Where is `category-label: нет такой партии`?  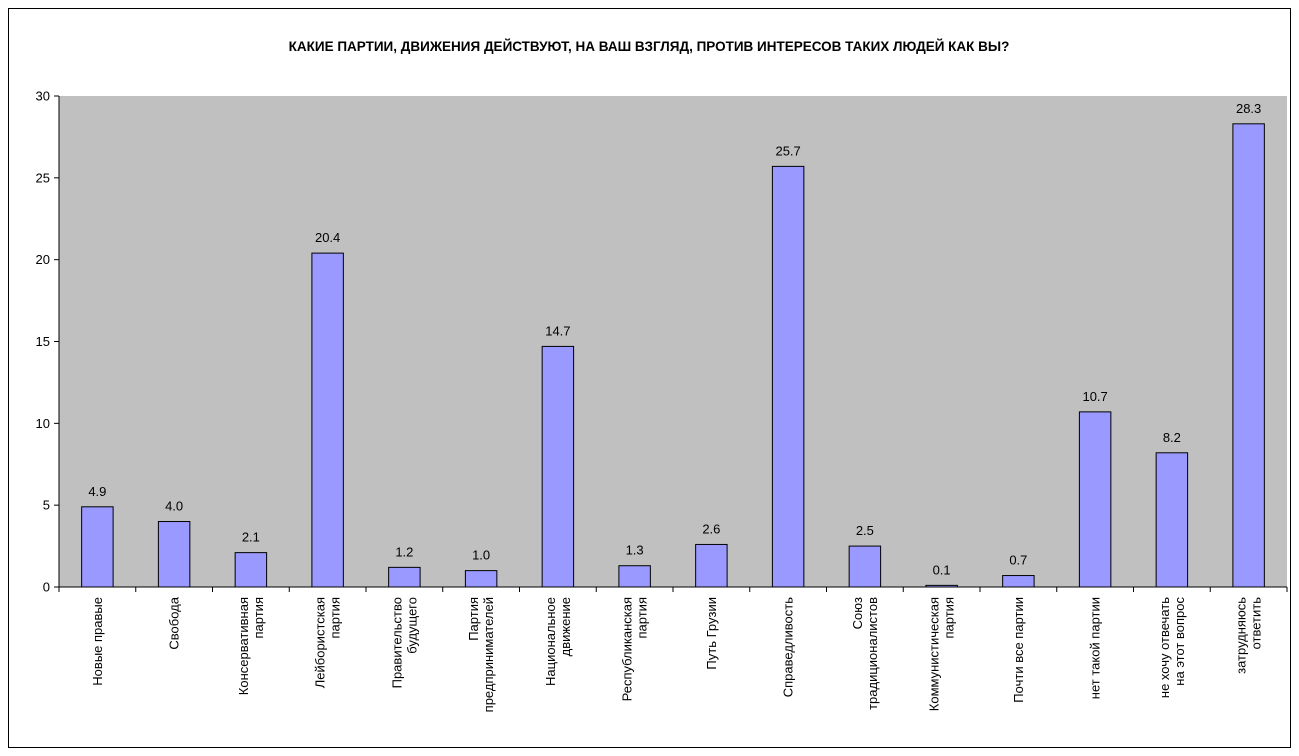 category-label: нет такой партии is located at coordinates (1095, 648).